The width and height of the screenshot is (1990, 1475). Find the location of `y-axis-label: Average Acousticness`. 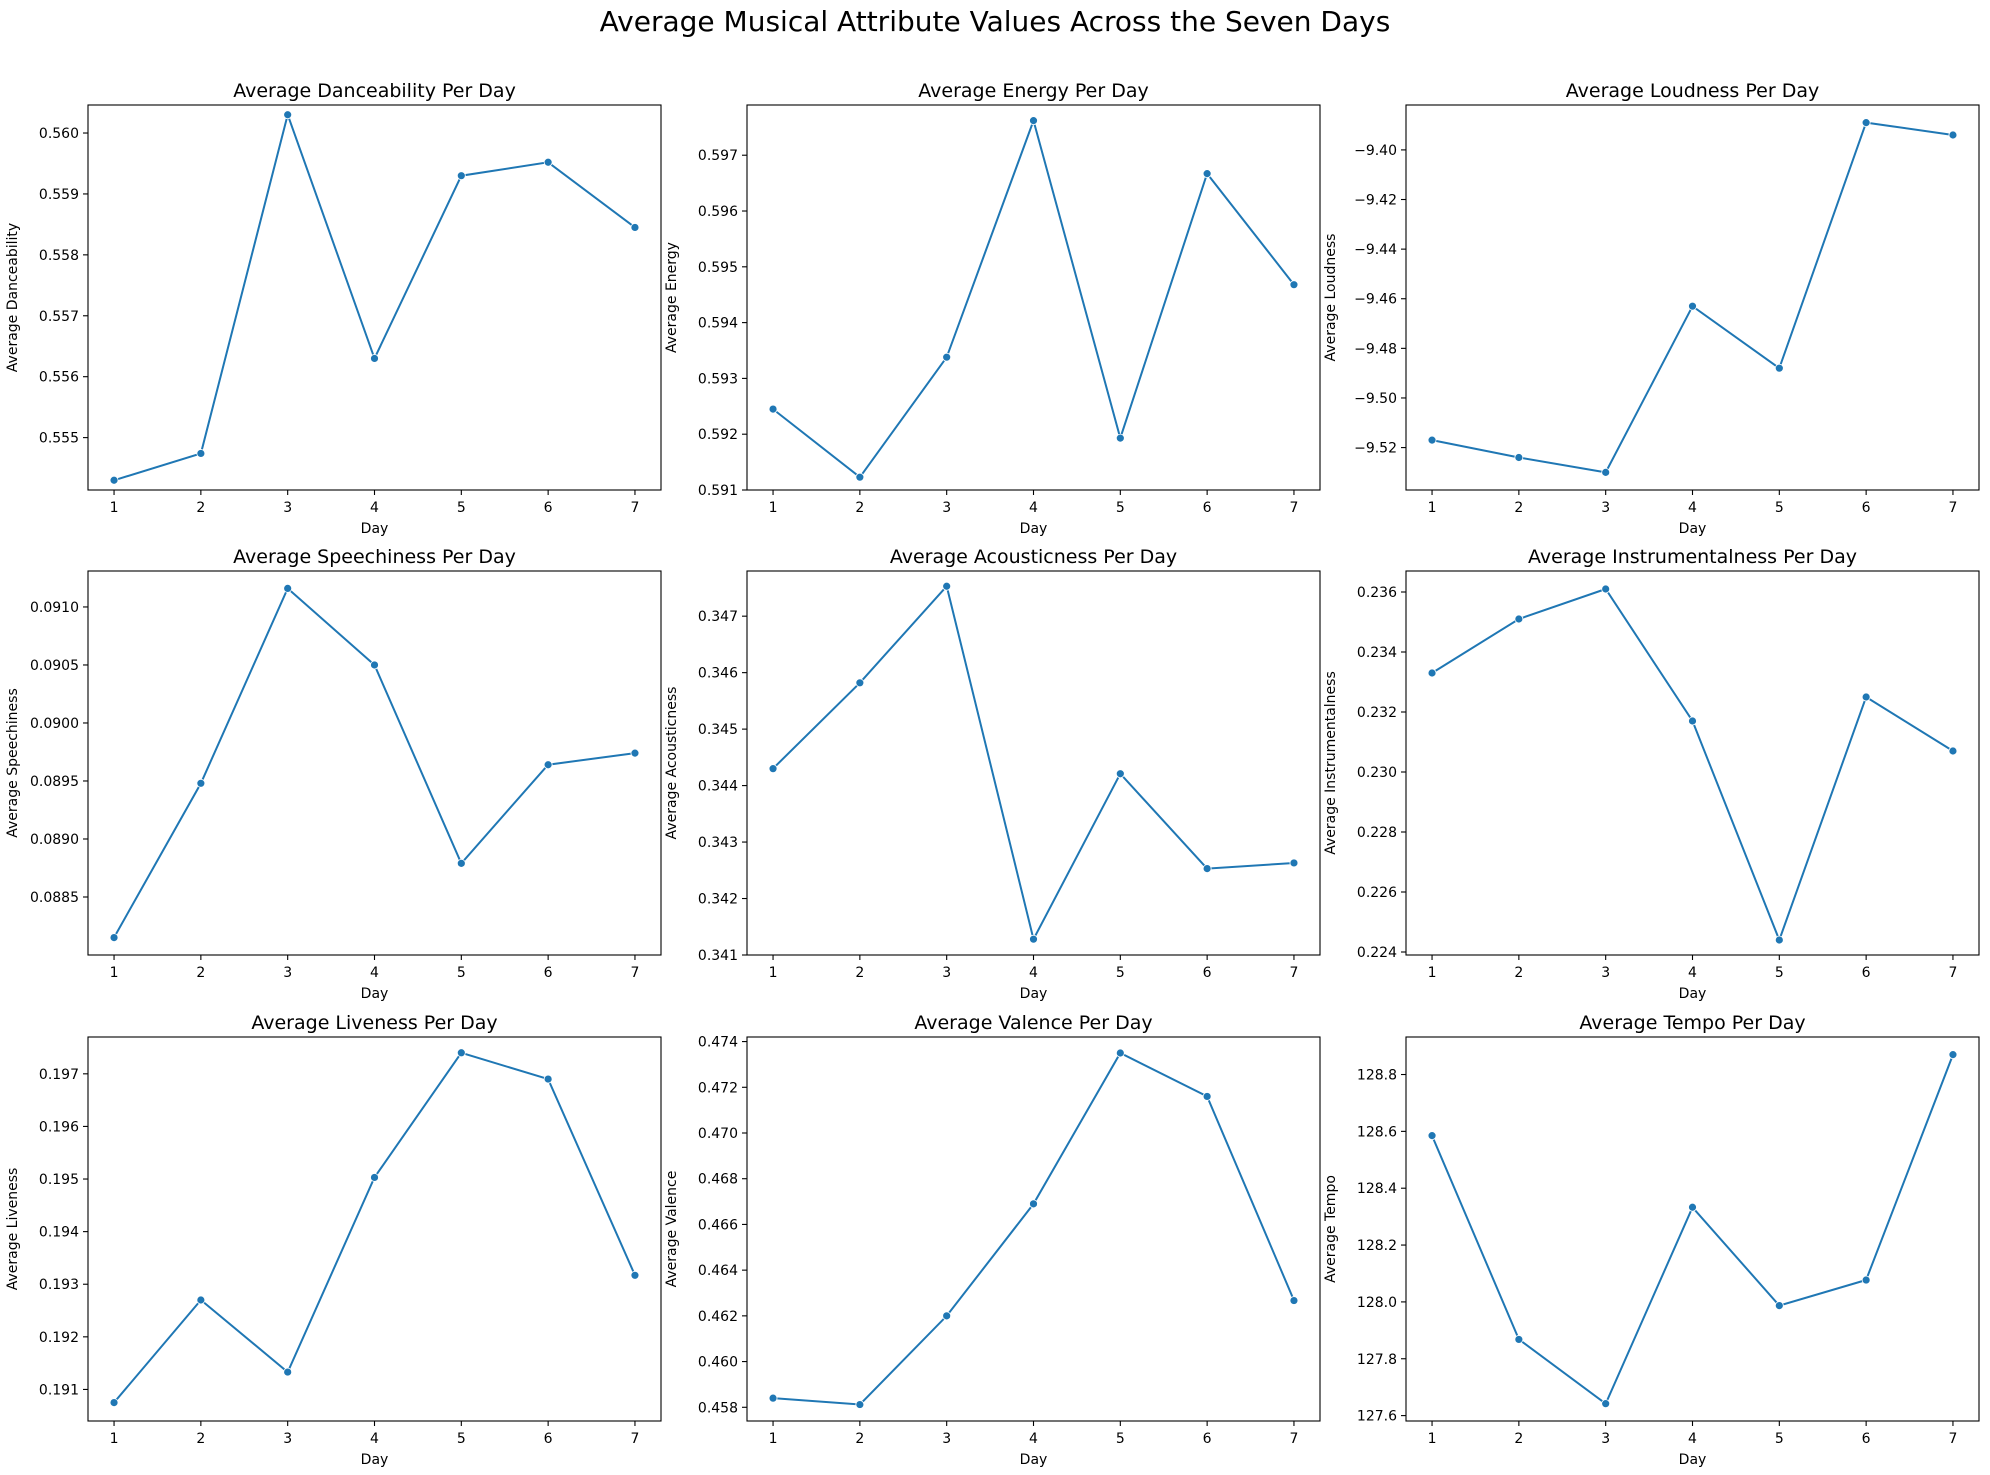

y-axis-label: Average Acousticness is located at coordinates (672, 763).